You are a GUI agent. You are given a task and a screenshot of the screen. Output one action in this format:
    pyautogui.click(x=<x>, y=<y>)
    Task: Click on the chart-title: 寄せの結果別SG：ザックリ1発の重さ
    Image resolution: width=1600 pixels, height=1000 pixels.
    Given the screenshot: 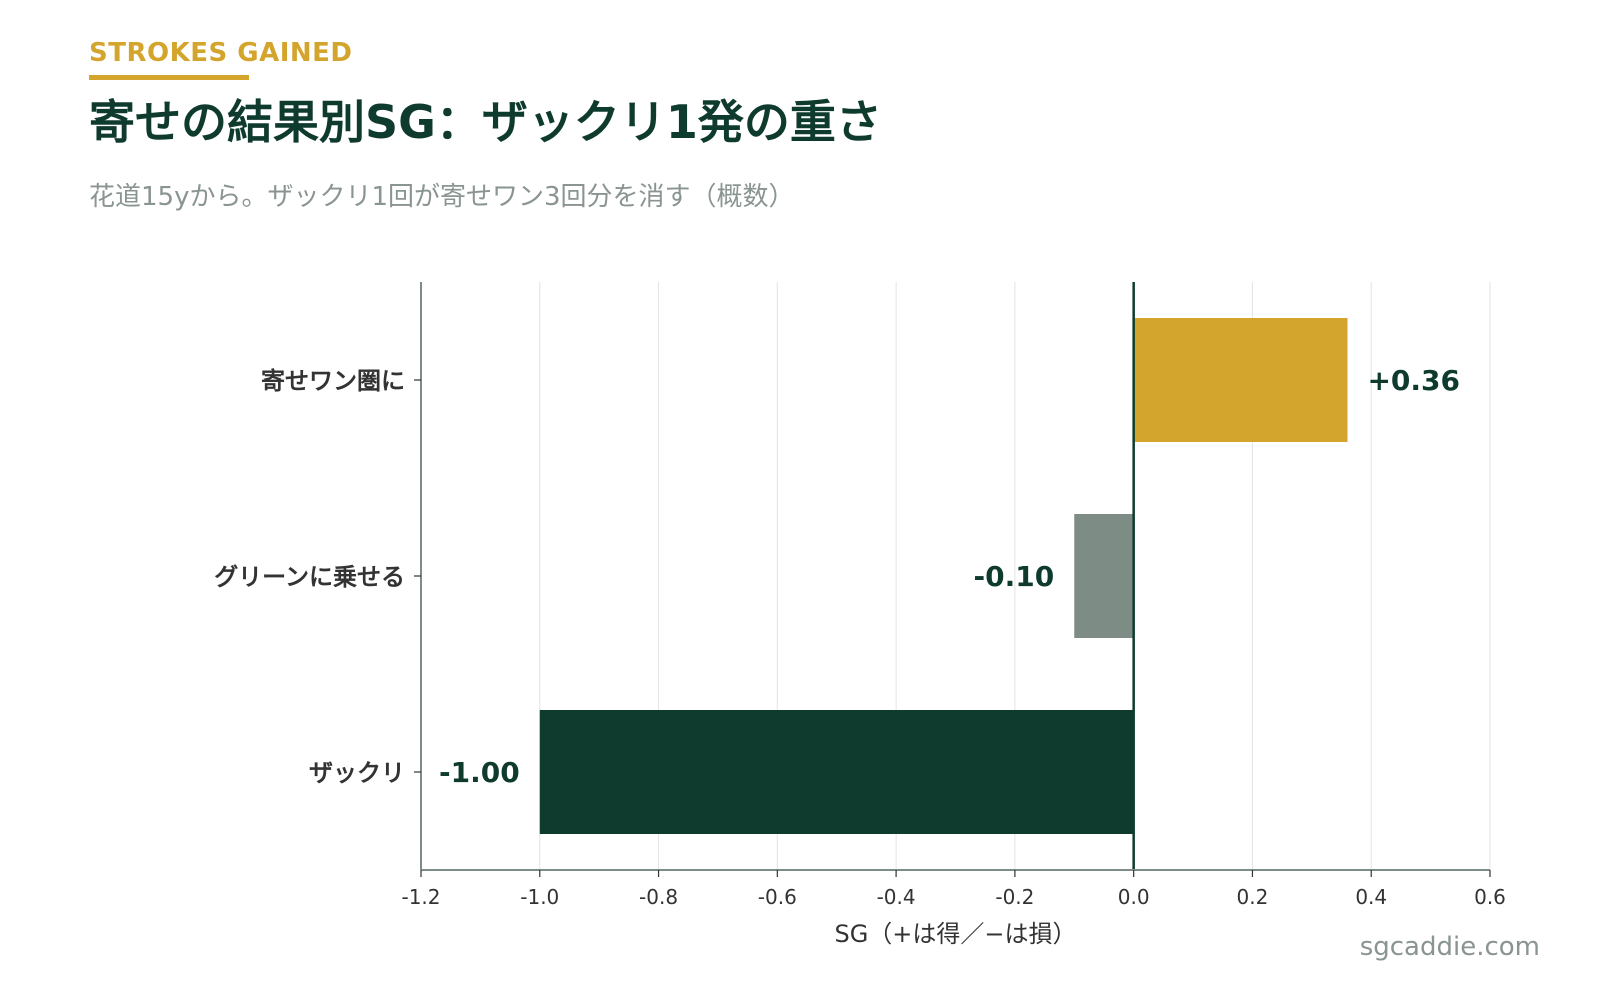 What is the action you would take?
    pyautogui.click(x=485, y=122)
    